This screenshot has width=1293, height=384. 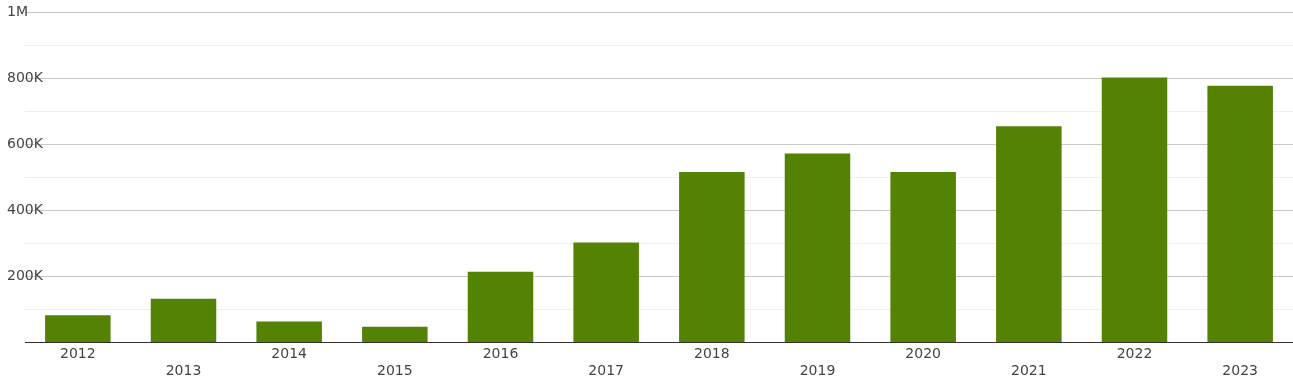 What do you see at coordinates (25, 76) in the screenshot?
I see `y-tick-label: 800K` at bounding box center [25, 76].